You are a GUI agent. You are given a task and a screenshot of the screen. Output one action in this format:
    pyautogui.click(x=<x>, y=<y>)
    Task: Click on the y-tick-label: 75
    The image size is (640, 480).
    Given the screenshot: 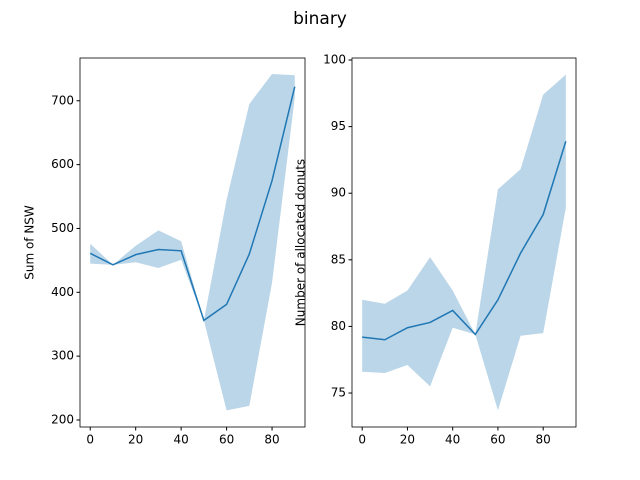 What is the action you would take?
    pyautogui.click(x=338, y=393)
    